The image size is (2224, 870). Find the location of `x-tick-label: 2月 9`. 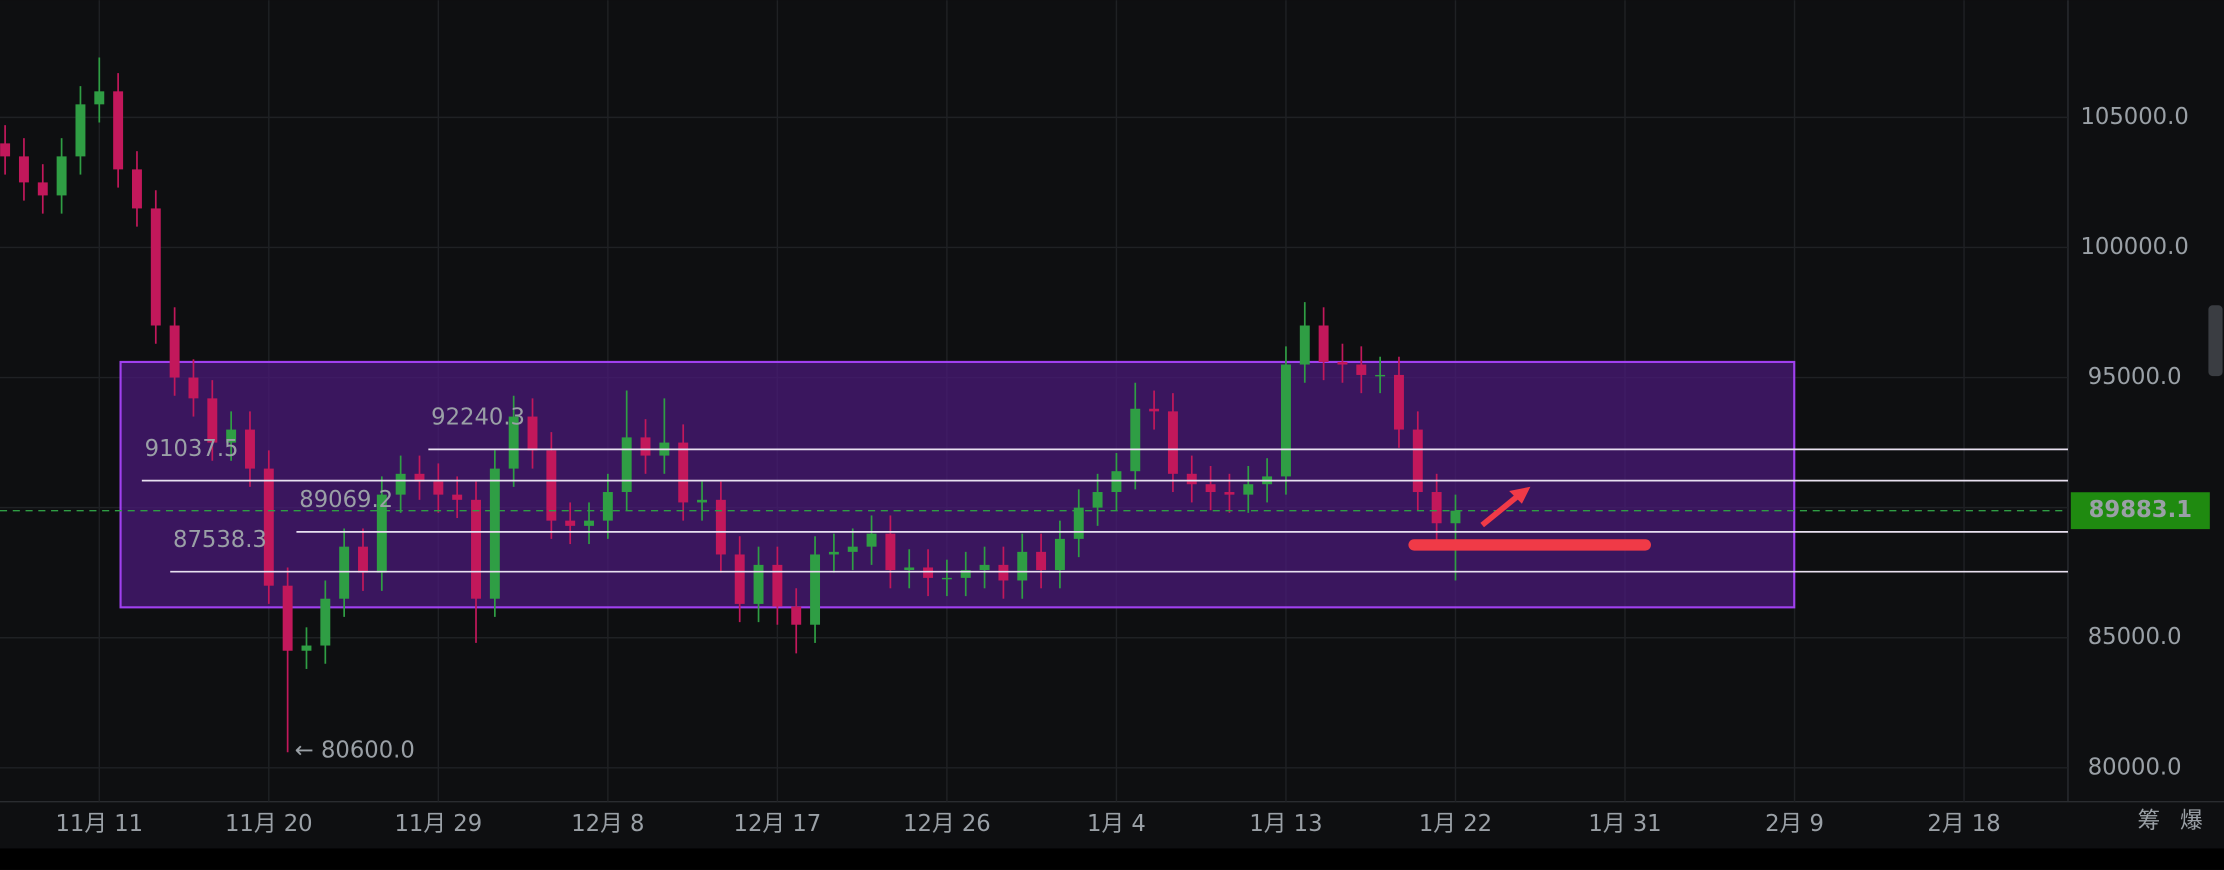

x-tick-label: 2月 9 is located at coordinates (1794, 824).